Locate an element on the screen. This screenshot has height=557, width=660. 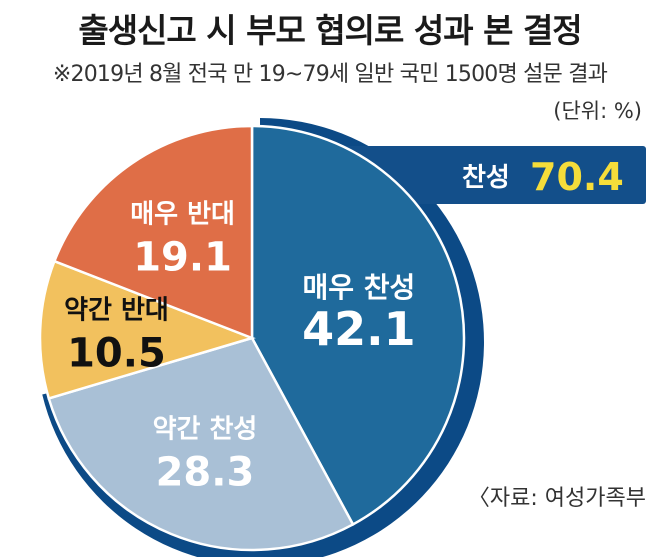
unit-label: (단위: %) is located at coordinates (597, 111).